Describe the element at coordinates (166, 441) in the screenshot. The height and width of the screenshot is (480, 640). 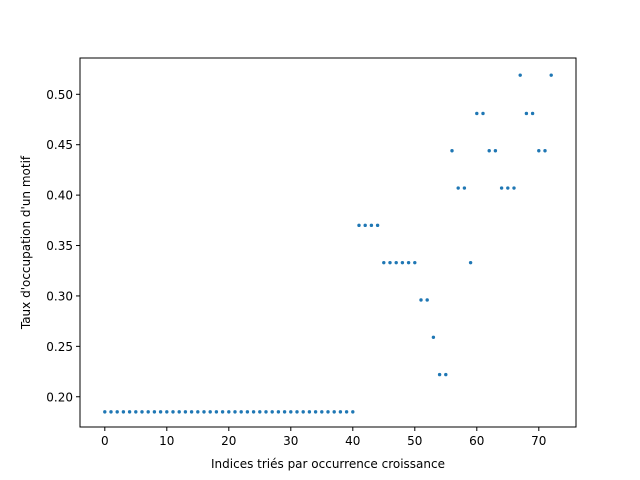
I see `x-tick-label: 10` at that location.